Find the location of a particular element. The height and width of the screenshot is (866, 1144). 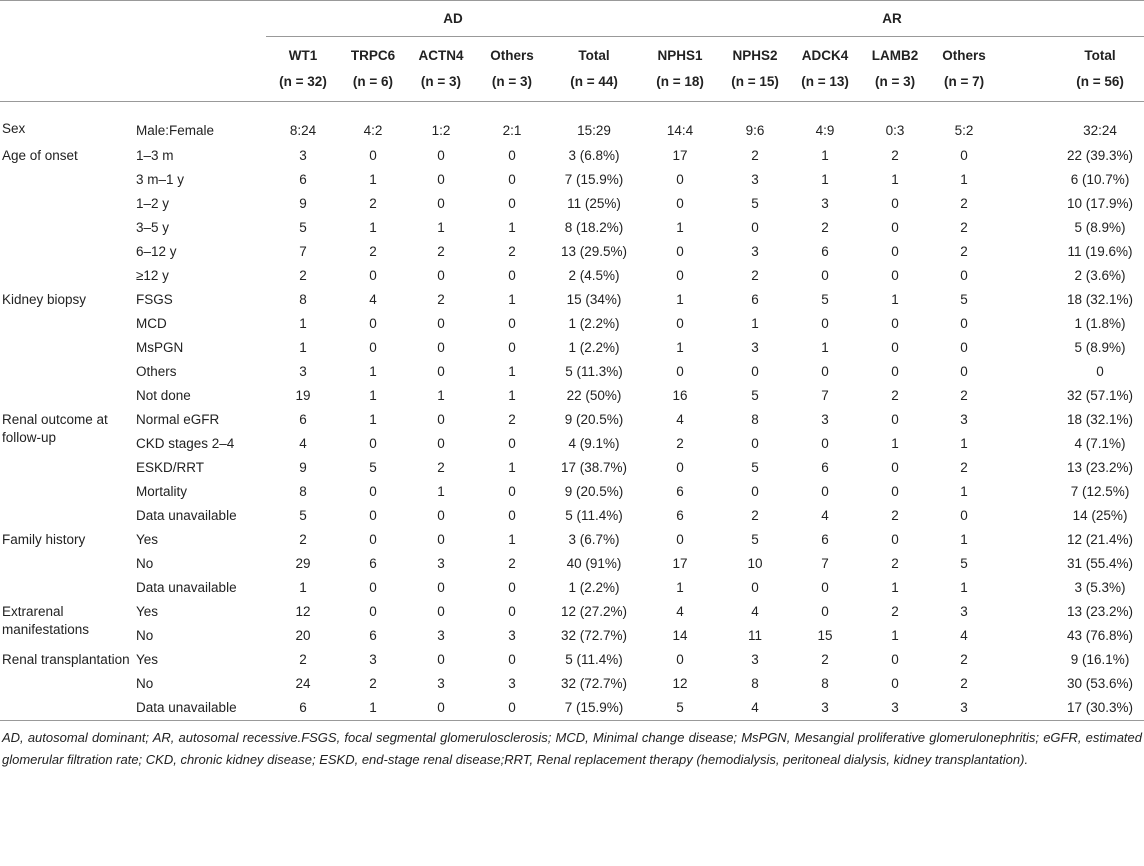

table-cell: 14 is located at coordinates (680, 635).